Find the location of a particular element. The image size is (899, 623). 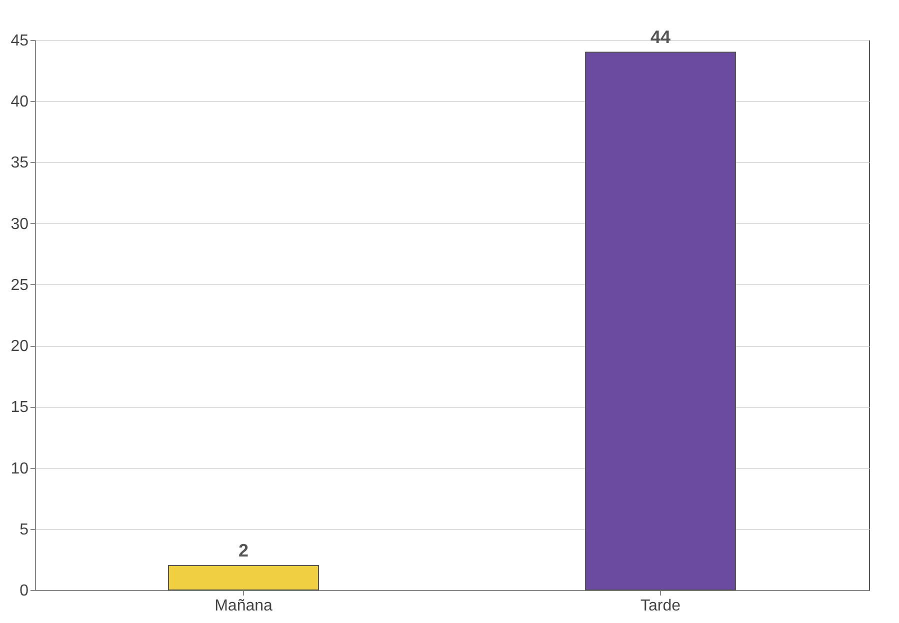

x-tick-label: Mañana is located at coordinates (243, 606).